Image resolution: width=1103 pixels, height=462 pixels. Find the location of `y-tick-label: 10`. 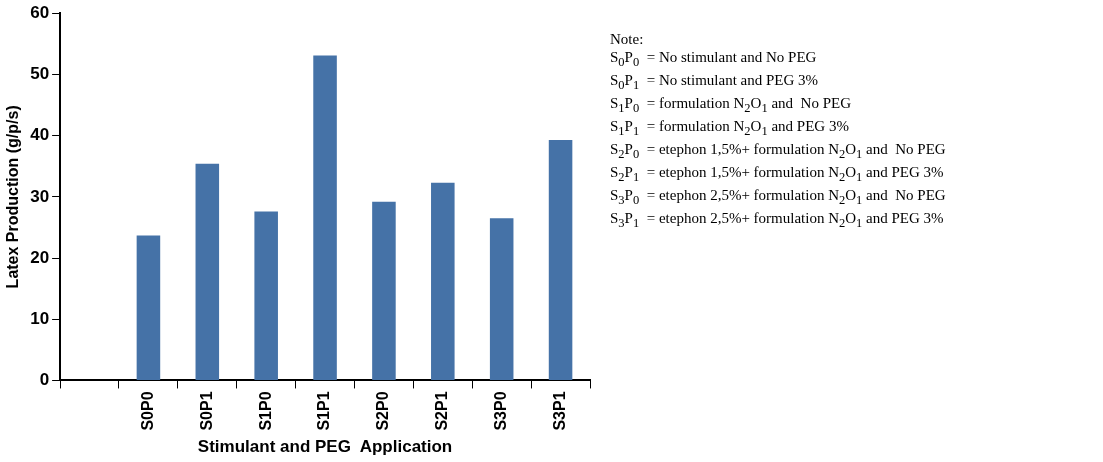

y-tick-label: 10 is located at coordinates (40, 318).